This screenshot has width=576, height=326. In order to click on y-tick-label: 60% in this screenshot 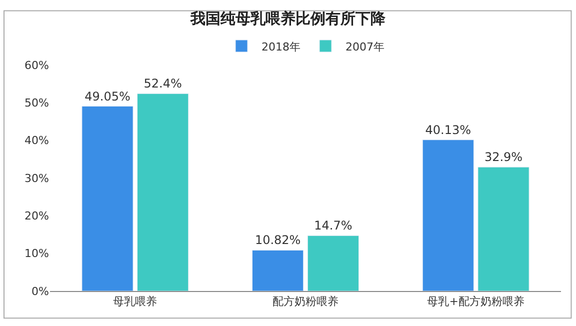, I will do `click(36, 65)`.